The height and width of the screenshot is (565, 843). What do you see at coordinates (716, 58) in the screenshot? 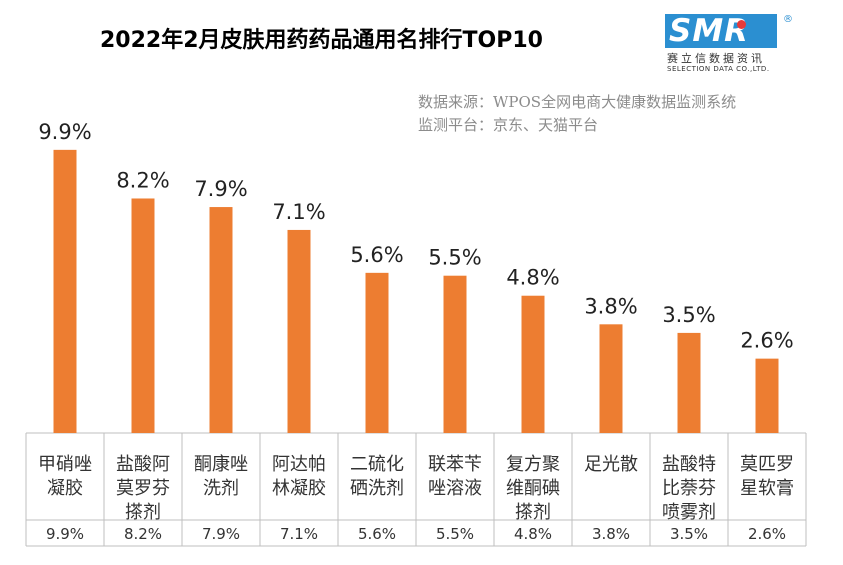
I see `logo-chinese-name: 赛立信数据资讯` at bounding box center [716, 58].